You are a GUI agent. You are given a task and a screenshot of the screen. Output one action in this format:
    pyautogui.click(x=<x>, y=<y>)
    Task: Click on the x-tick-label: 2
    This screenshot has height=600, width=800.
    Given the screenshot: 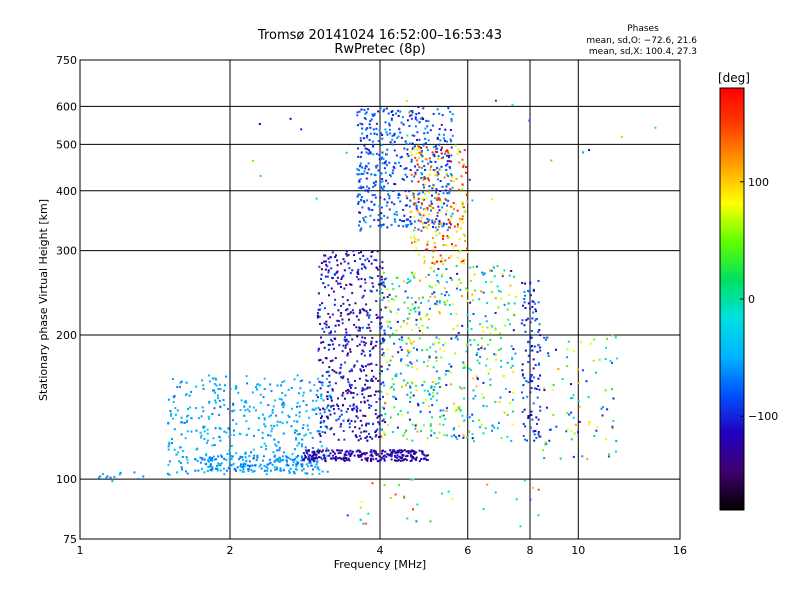 What is the action you would take?
    pyautogui.click(x=230, y=550)
    